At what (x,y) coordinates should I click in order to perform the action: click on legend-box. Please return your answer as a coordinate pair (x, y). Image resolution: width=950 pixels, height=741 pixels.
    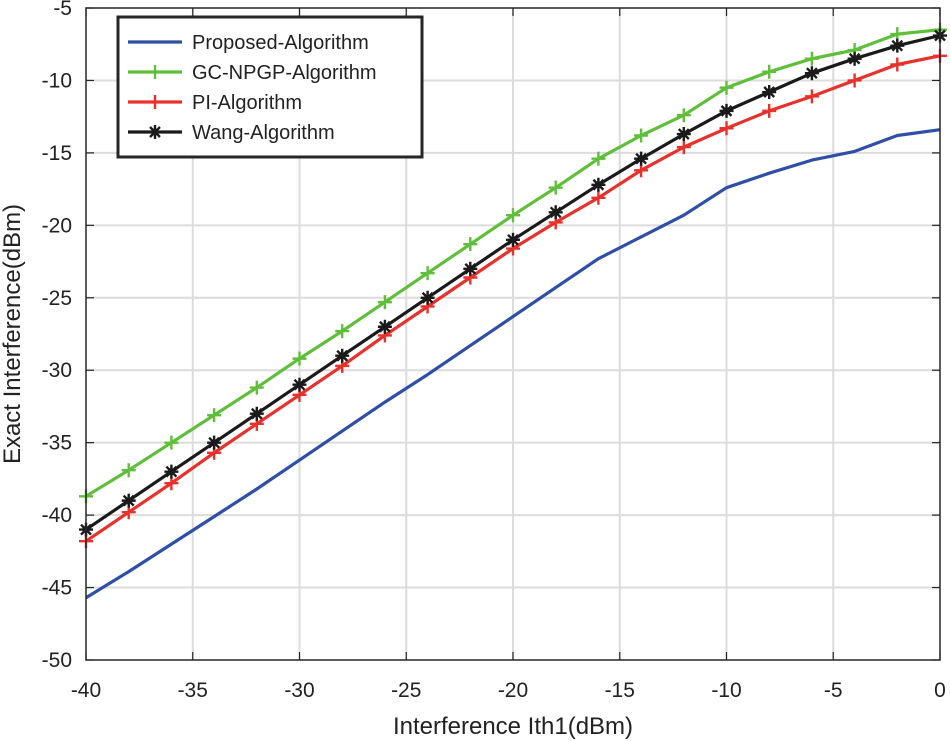
    Looking at the image, I should click on (270, 87).